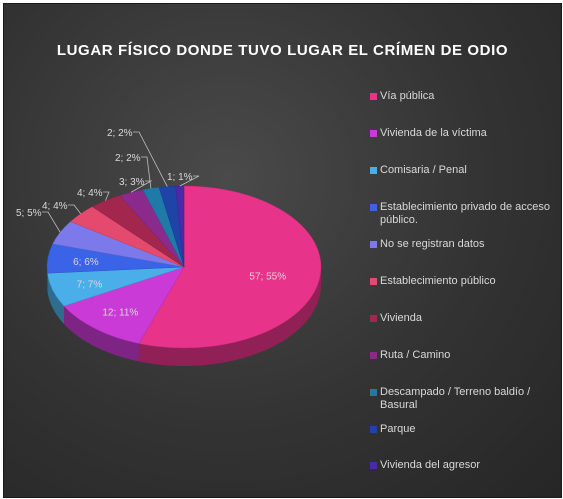 This screenshot has width=563, height=499. Describe the element at coordinates (90, 193) in the screenshot. I see `data-label-6: 4; 4%` at that location.